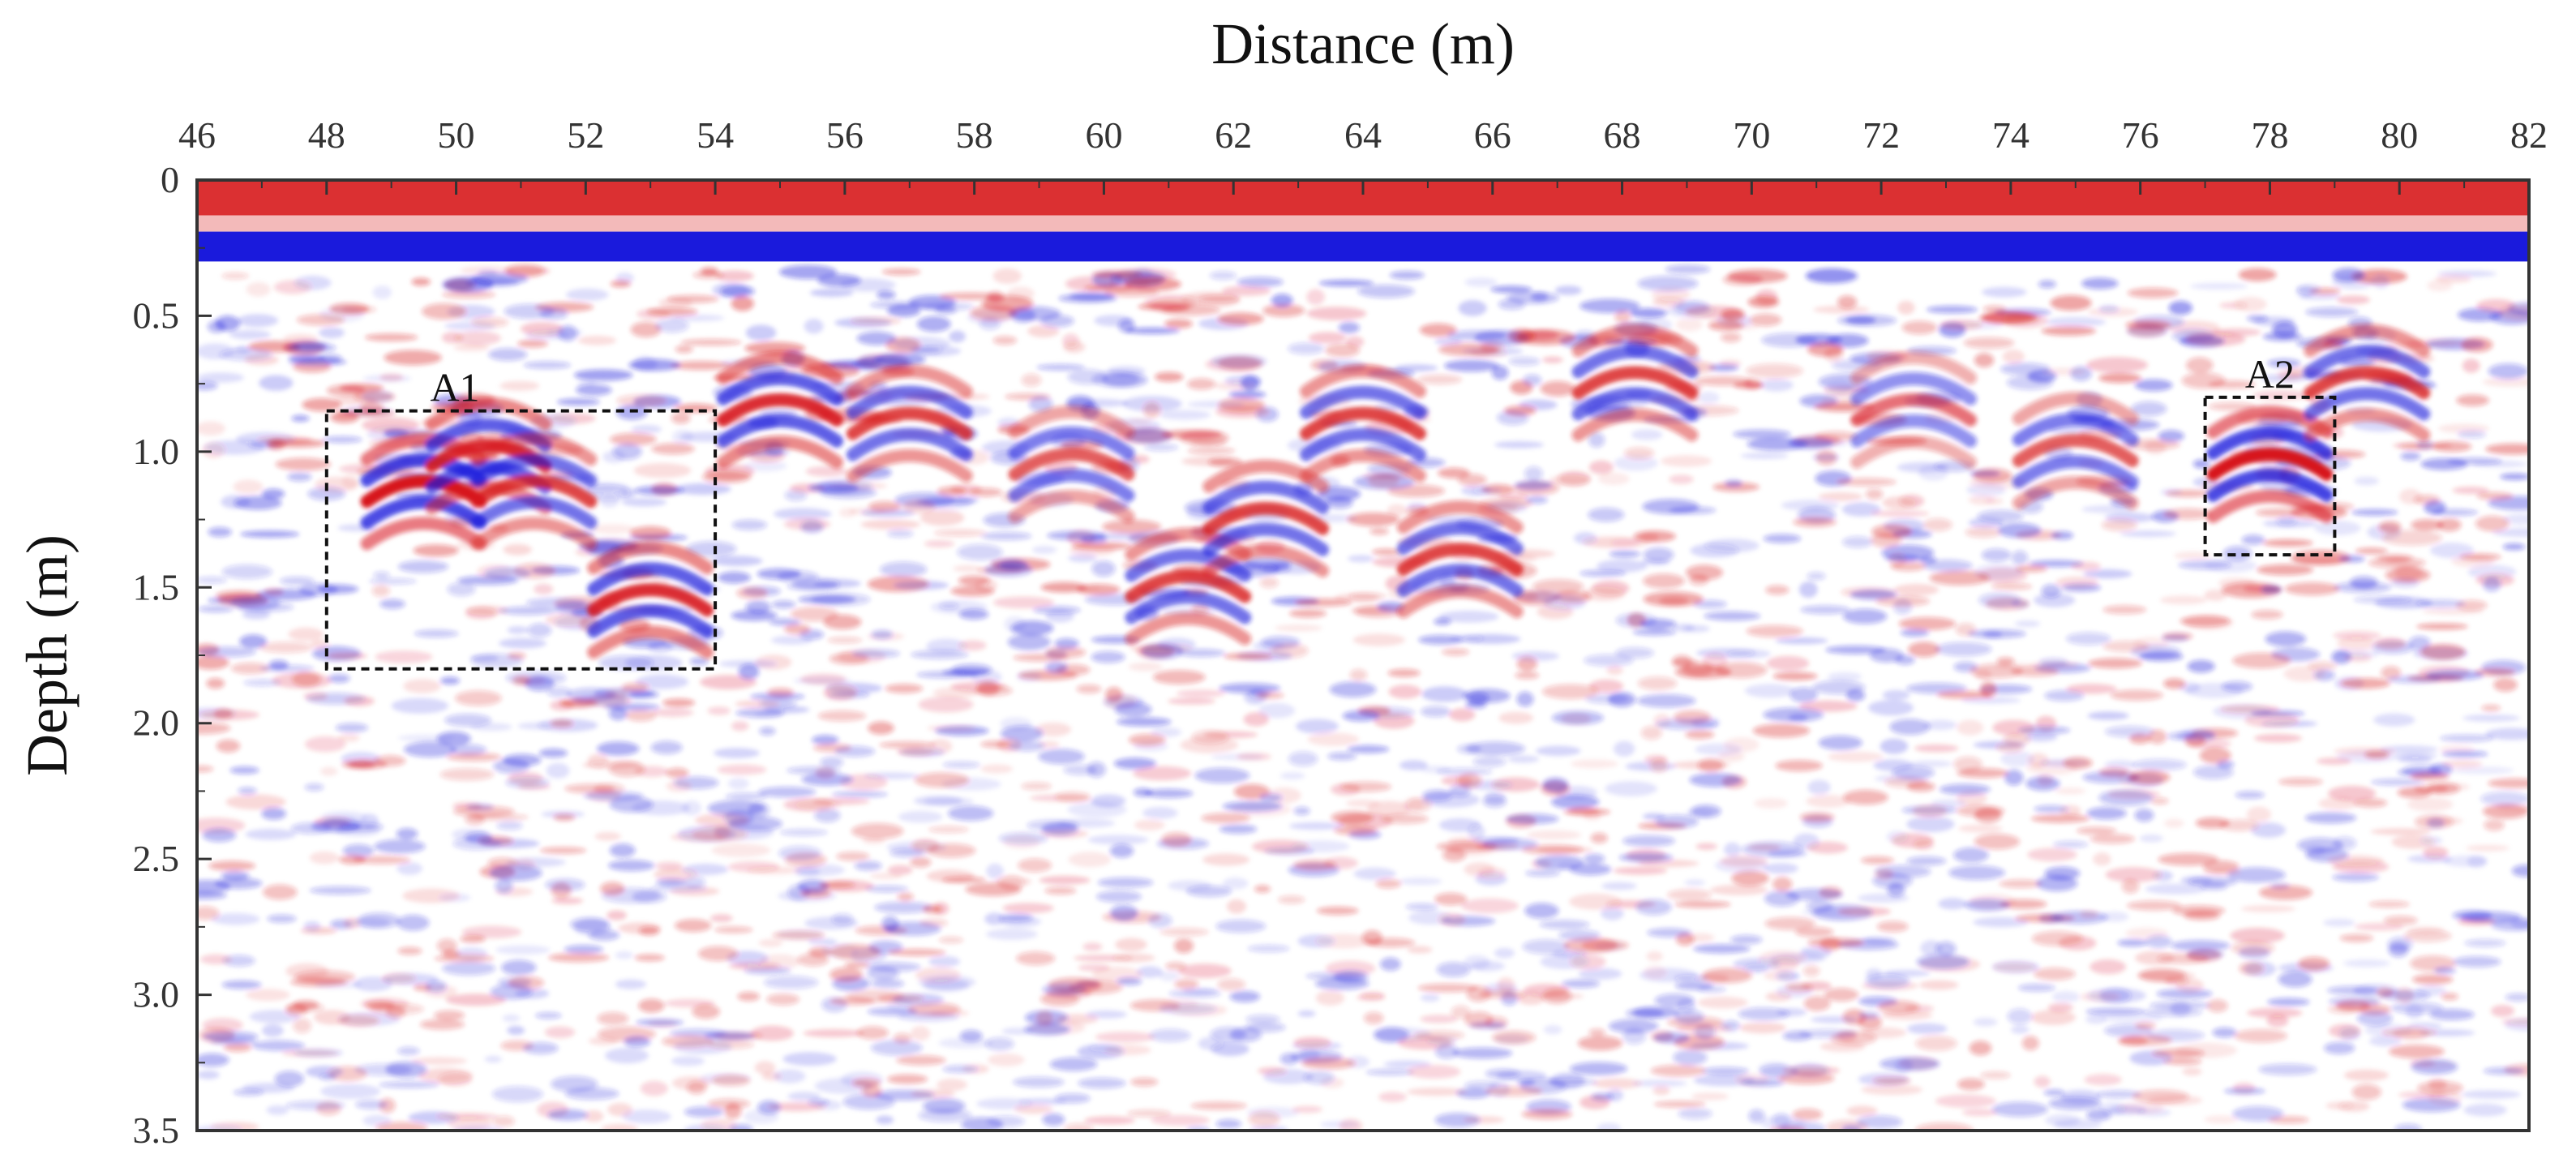 The height and width of the screenshot is (1163, 2576). I want to click on anomaly-box-a1, so click(521, 540).